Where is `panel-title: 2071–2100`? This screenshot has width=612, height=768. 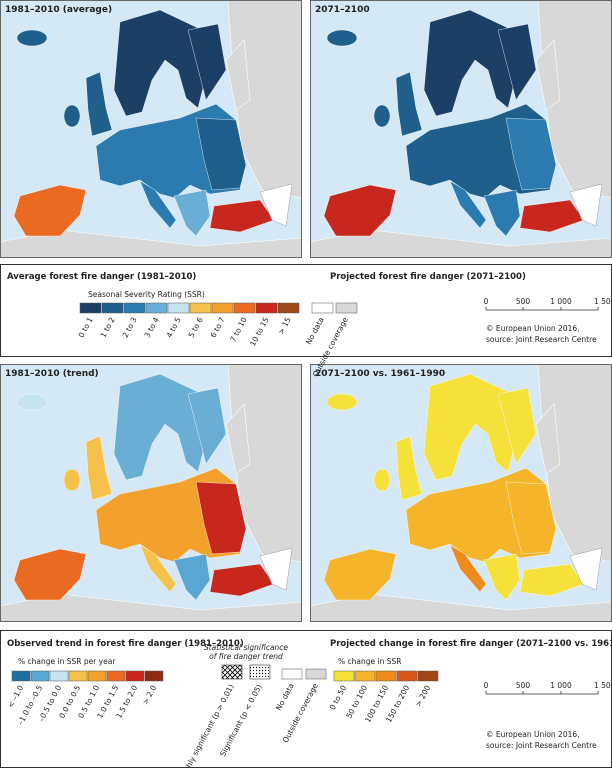 panel-title: 2071–2100 is located at coordinates (342, 10).